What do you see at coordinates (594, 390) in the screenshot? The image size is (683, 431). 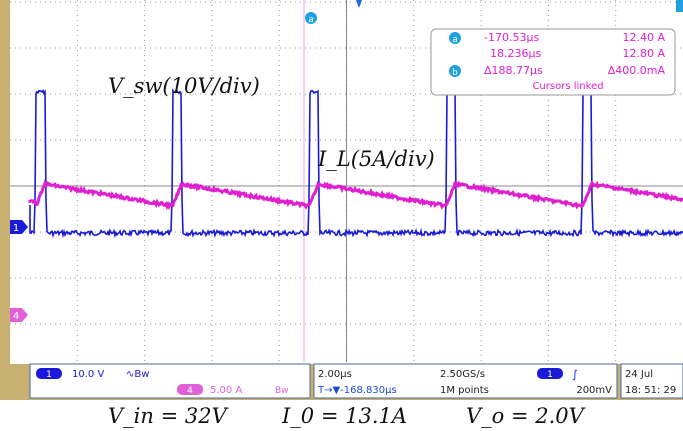 I see `trigger-level: 200mV` at bounding box center [594, 390].